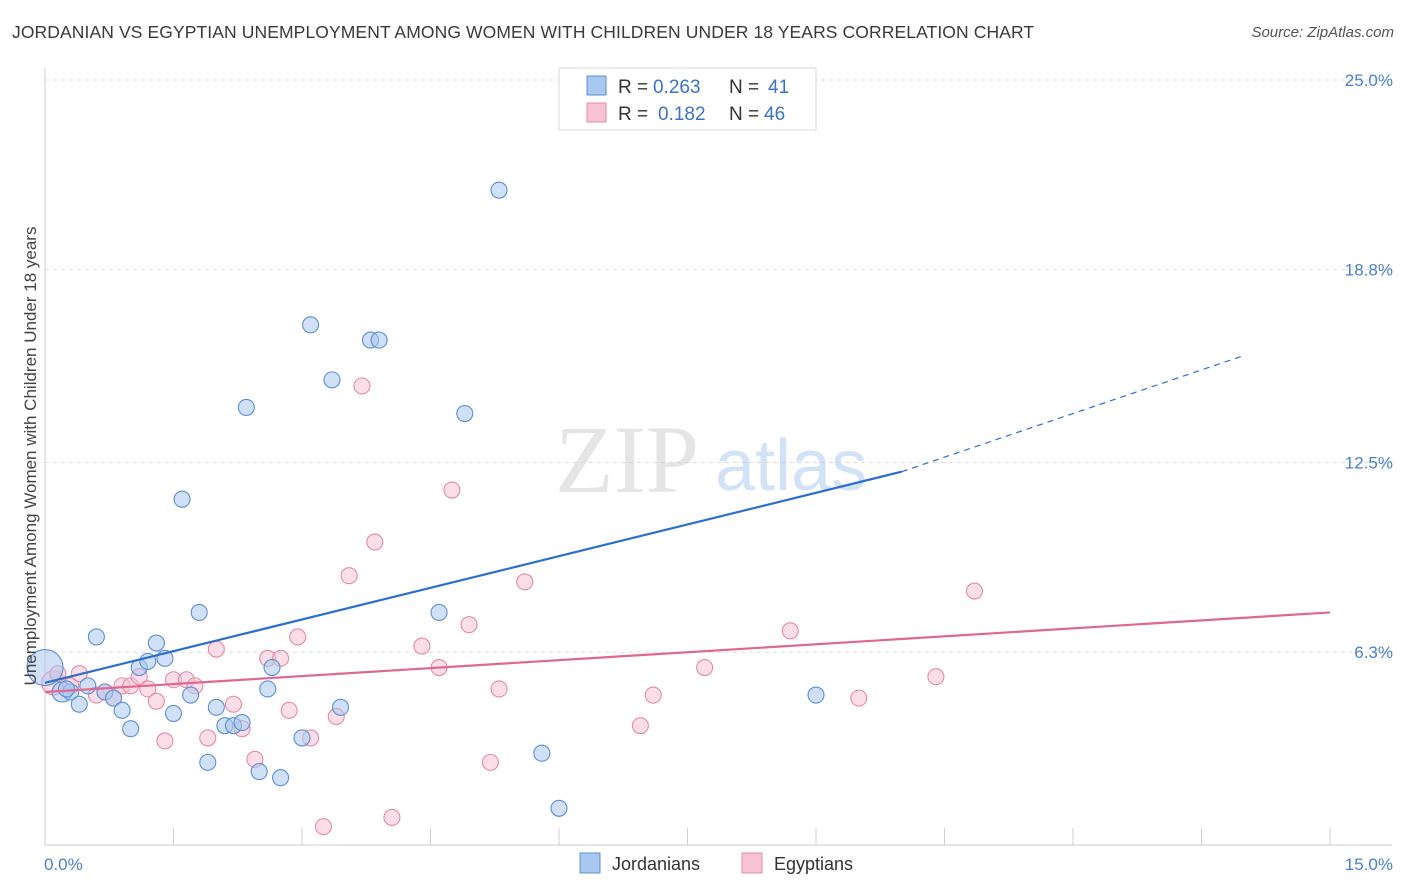 Image resolution: width=1406 pixels, height=892 pixels. What do you see at coordinates (711, 459) in the screenshot?
I see `watermark: ZIP atlas` at bounding box center [711, 459].